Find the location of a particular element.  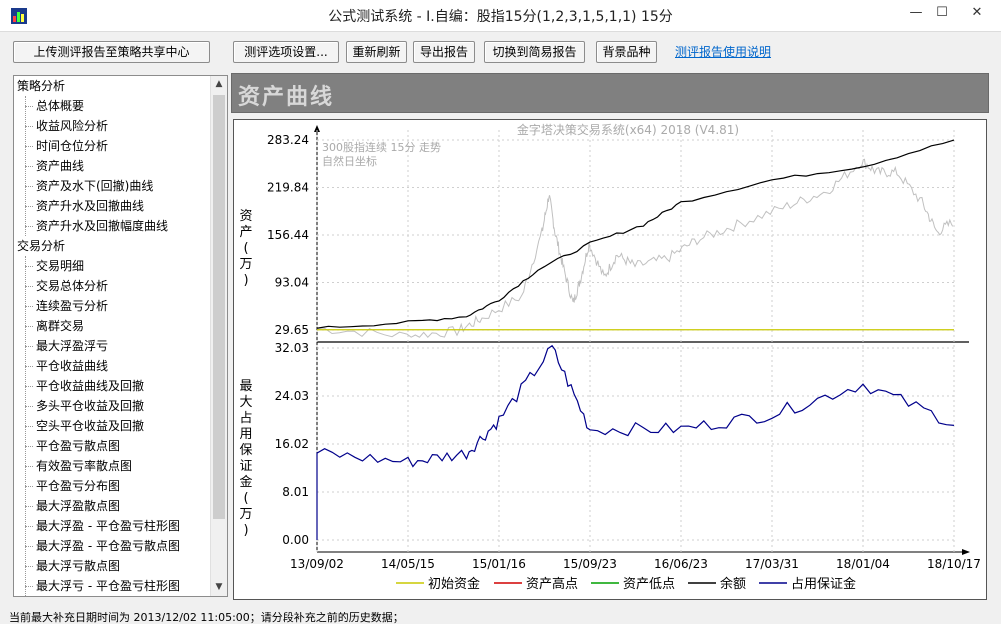

tree-item: 平仓盈亏散点图 is located at coordinates (78, 446).